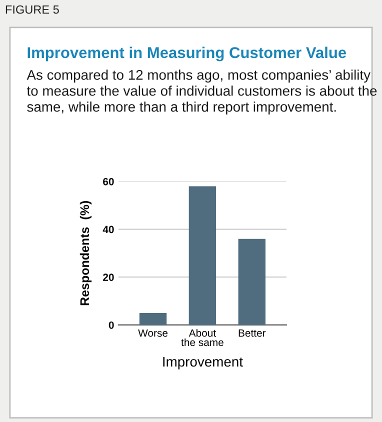 The width and height of the screenshot is (382, 422). Describe the element at coordinates (108, 230) in the screenshot. I see `y-tick-label: 40` at that location.